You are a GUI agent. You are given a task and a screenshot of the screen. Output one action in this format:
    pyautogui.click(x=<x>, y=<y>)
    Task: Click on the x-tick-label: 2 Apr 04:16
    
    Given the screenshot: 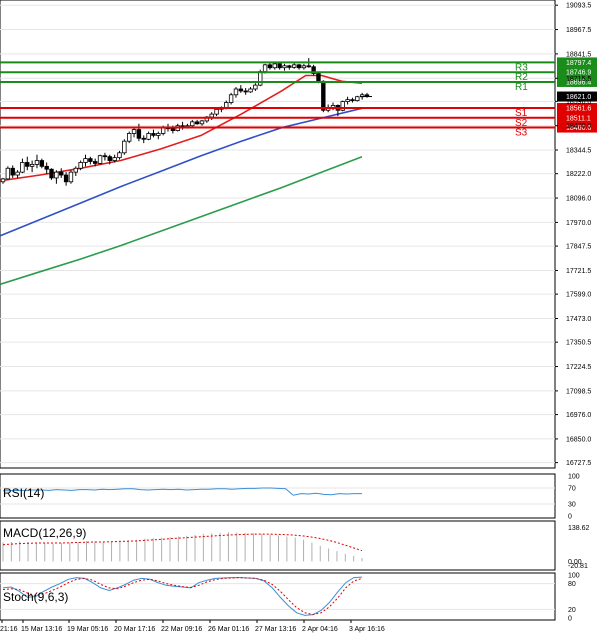 What is the action you would take?
    pyautogui.click(x=320, y=629)
    